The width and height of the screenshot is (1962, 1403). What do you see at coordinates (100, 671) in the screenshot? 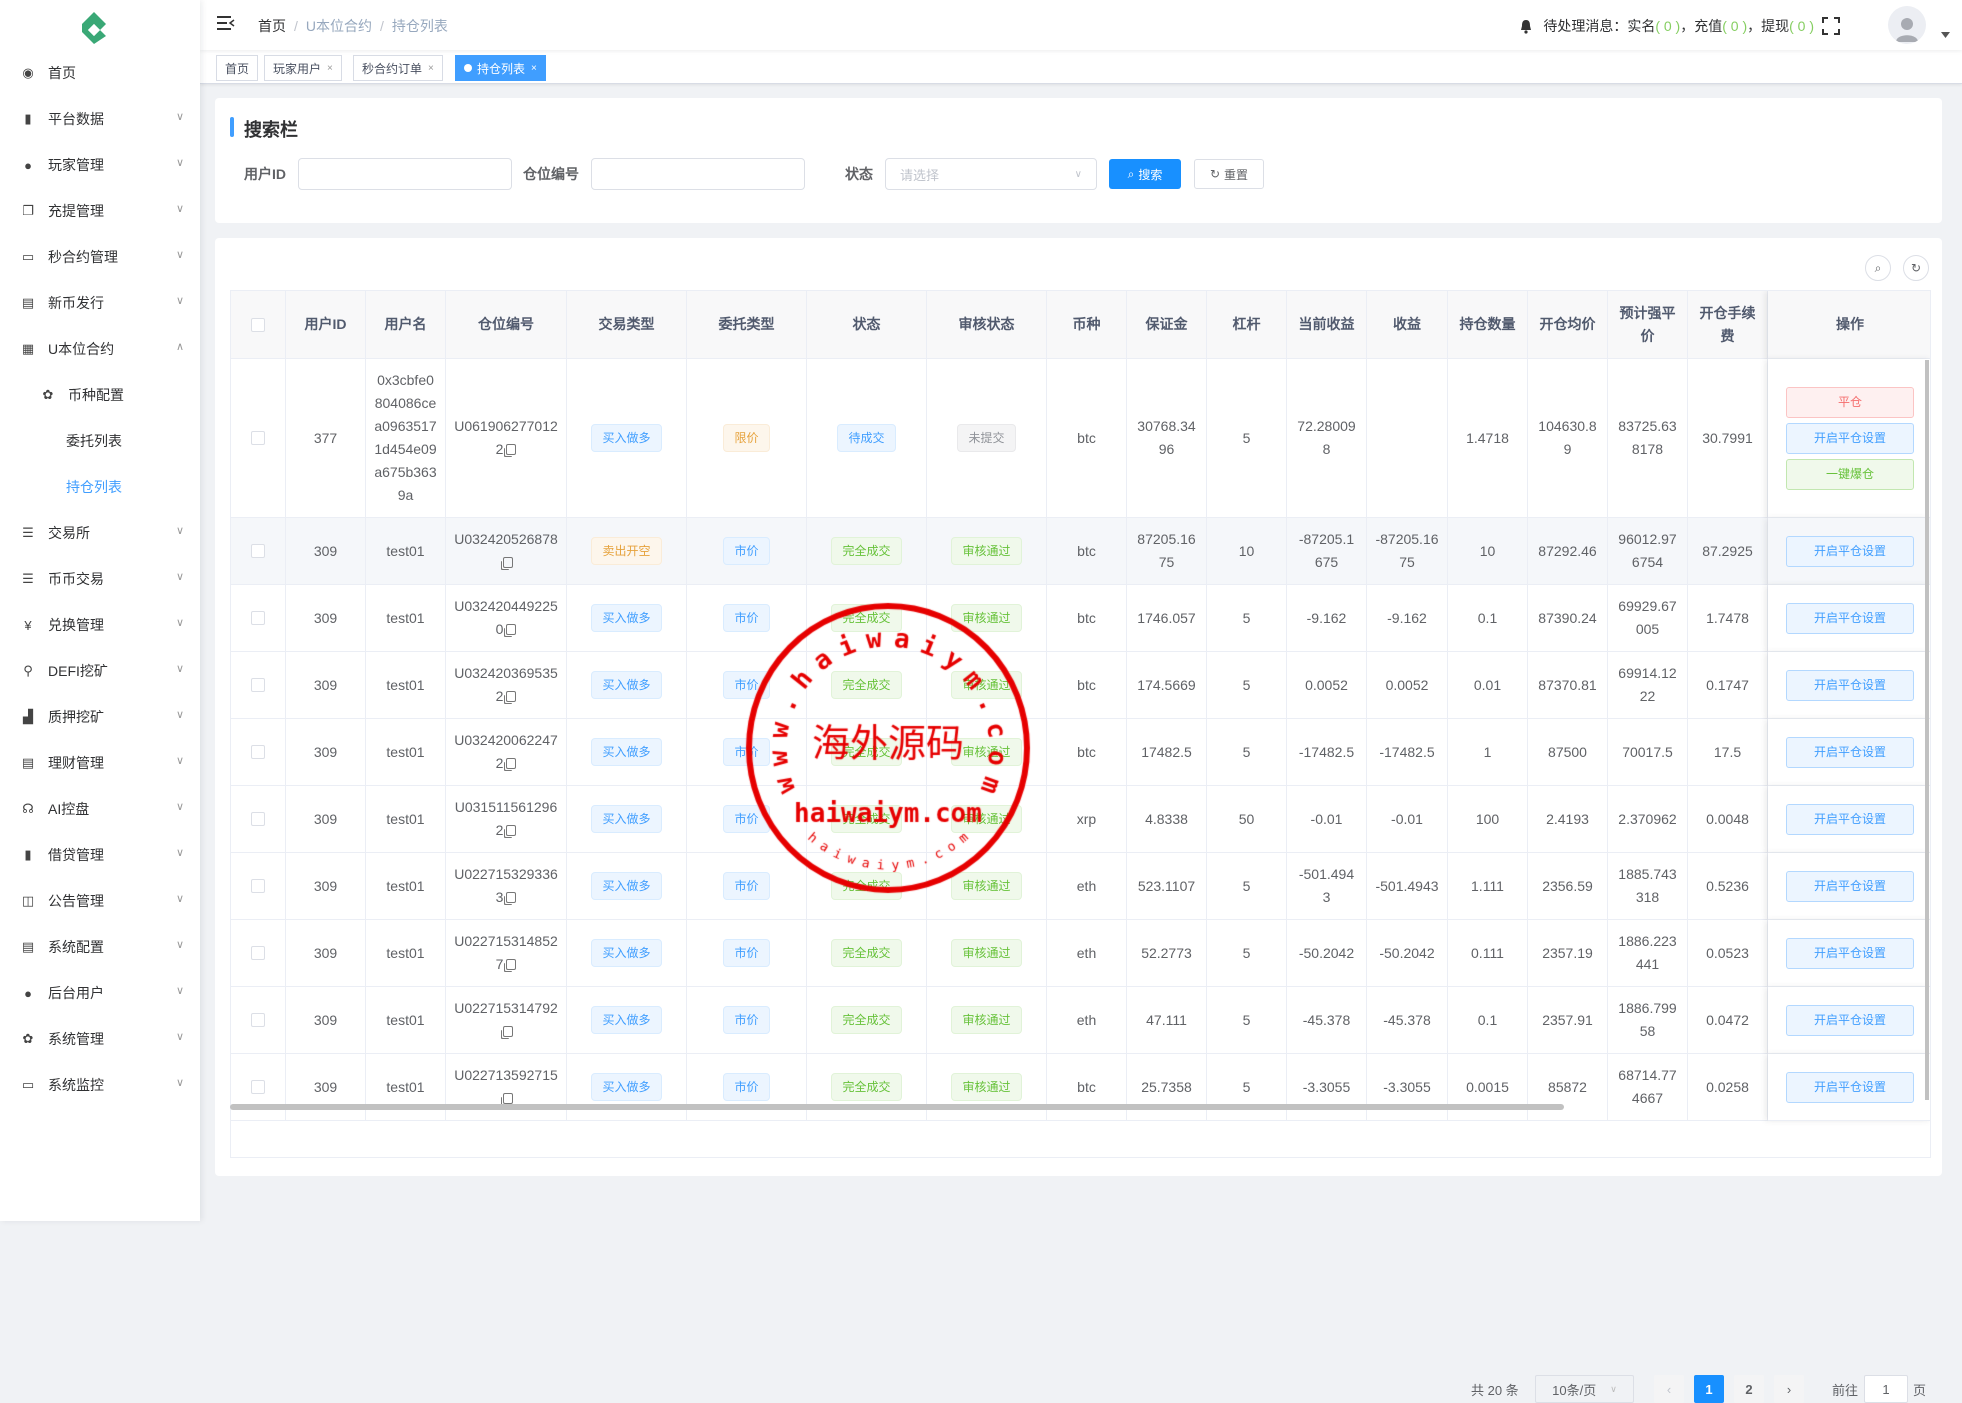
I see `sidebar-item: ⚲ DEFI挖矿 ∨` at bounding box center [100, 671].